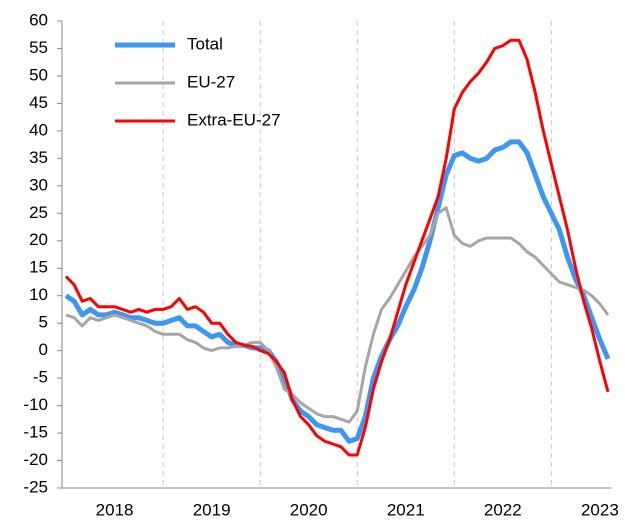 The width and height of the screenshot is (625, 522). Describe the element at coordinates (43, 349) in the screenshot. I see `y-tick-label: 0` at that location.